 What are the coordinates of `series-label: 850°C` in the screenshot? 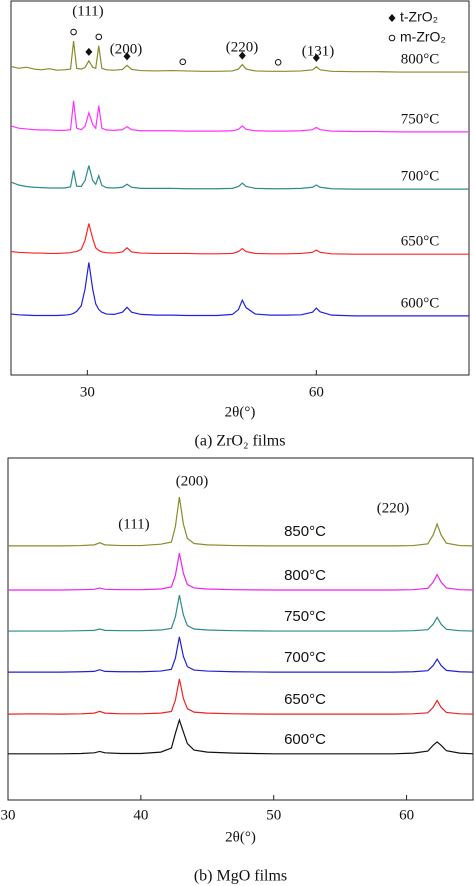 It's located at (305, 531).